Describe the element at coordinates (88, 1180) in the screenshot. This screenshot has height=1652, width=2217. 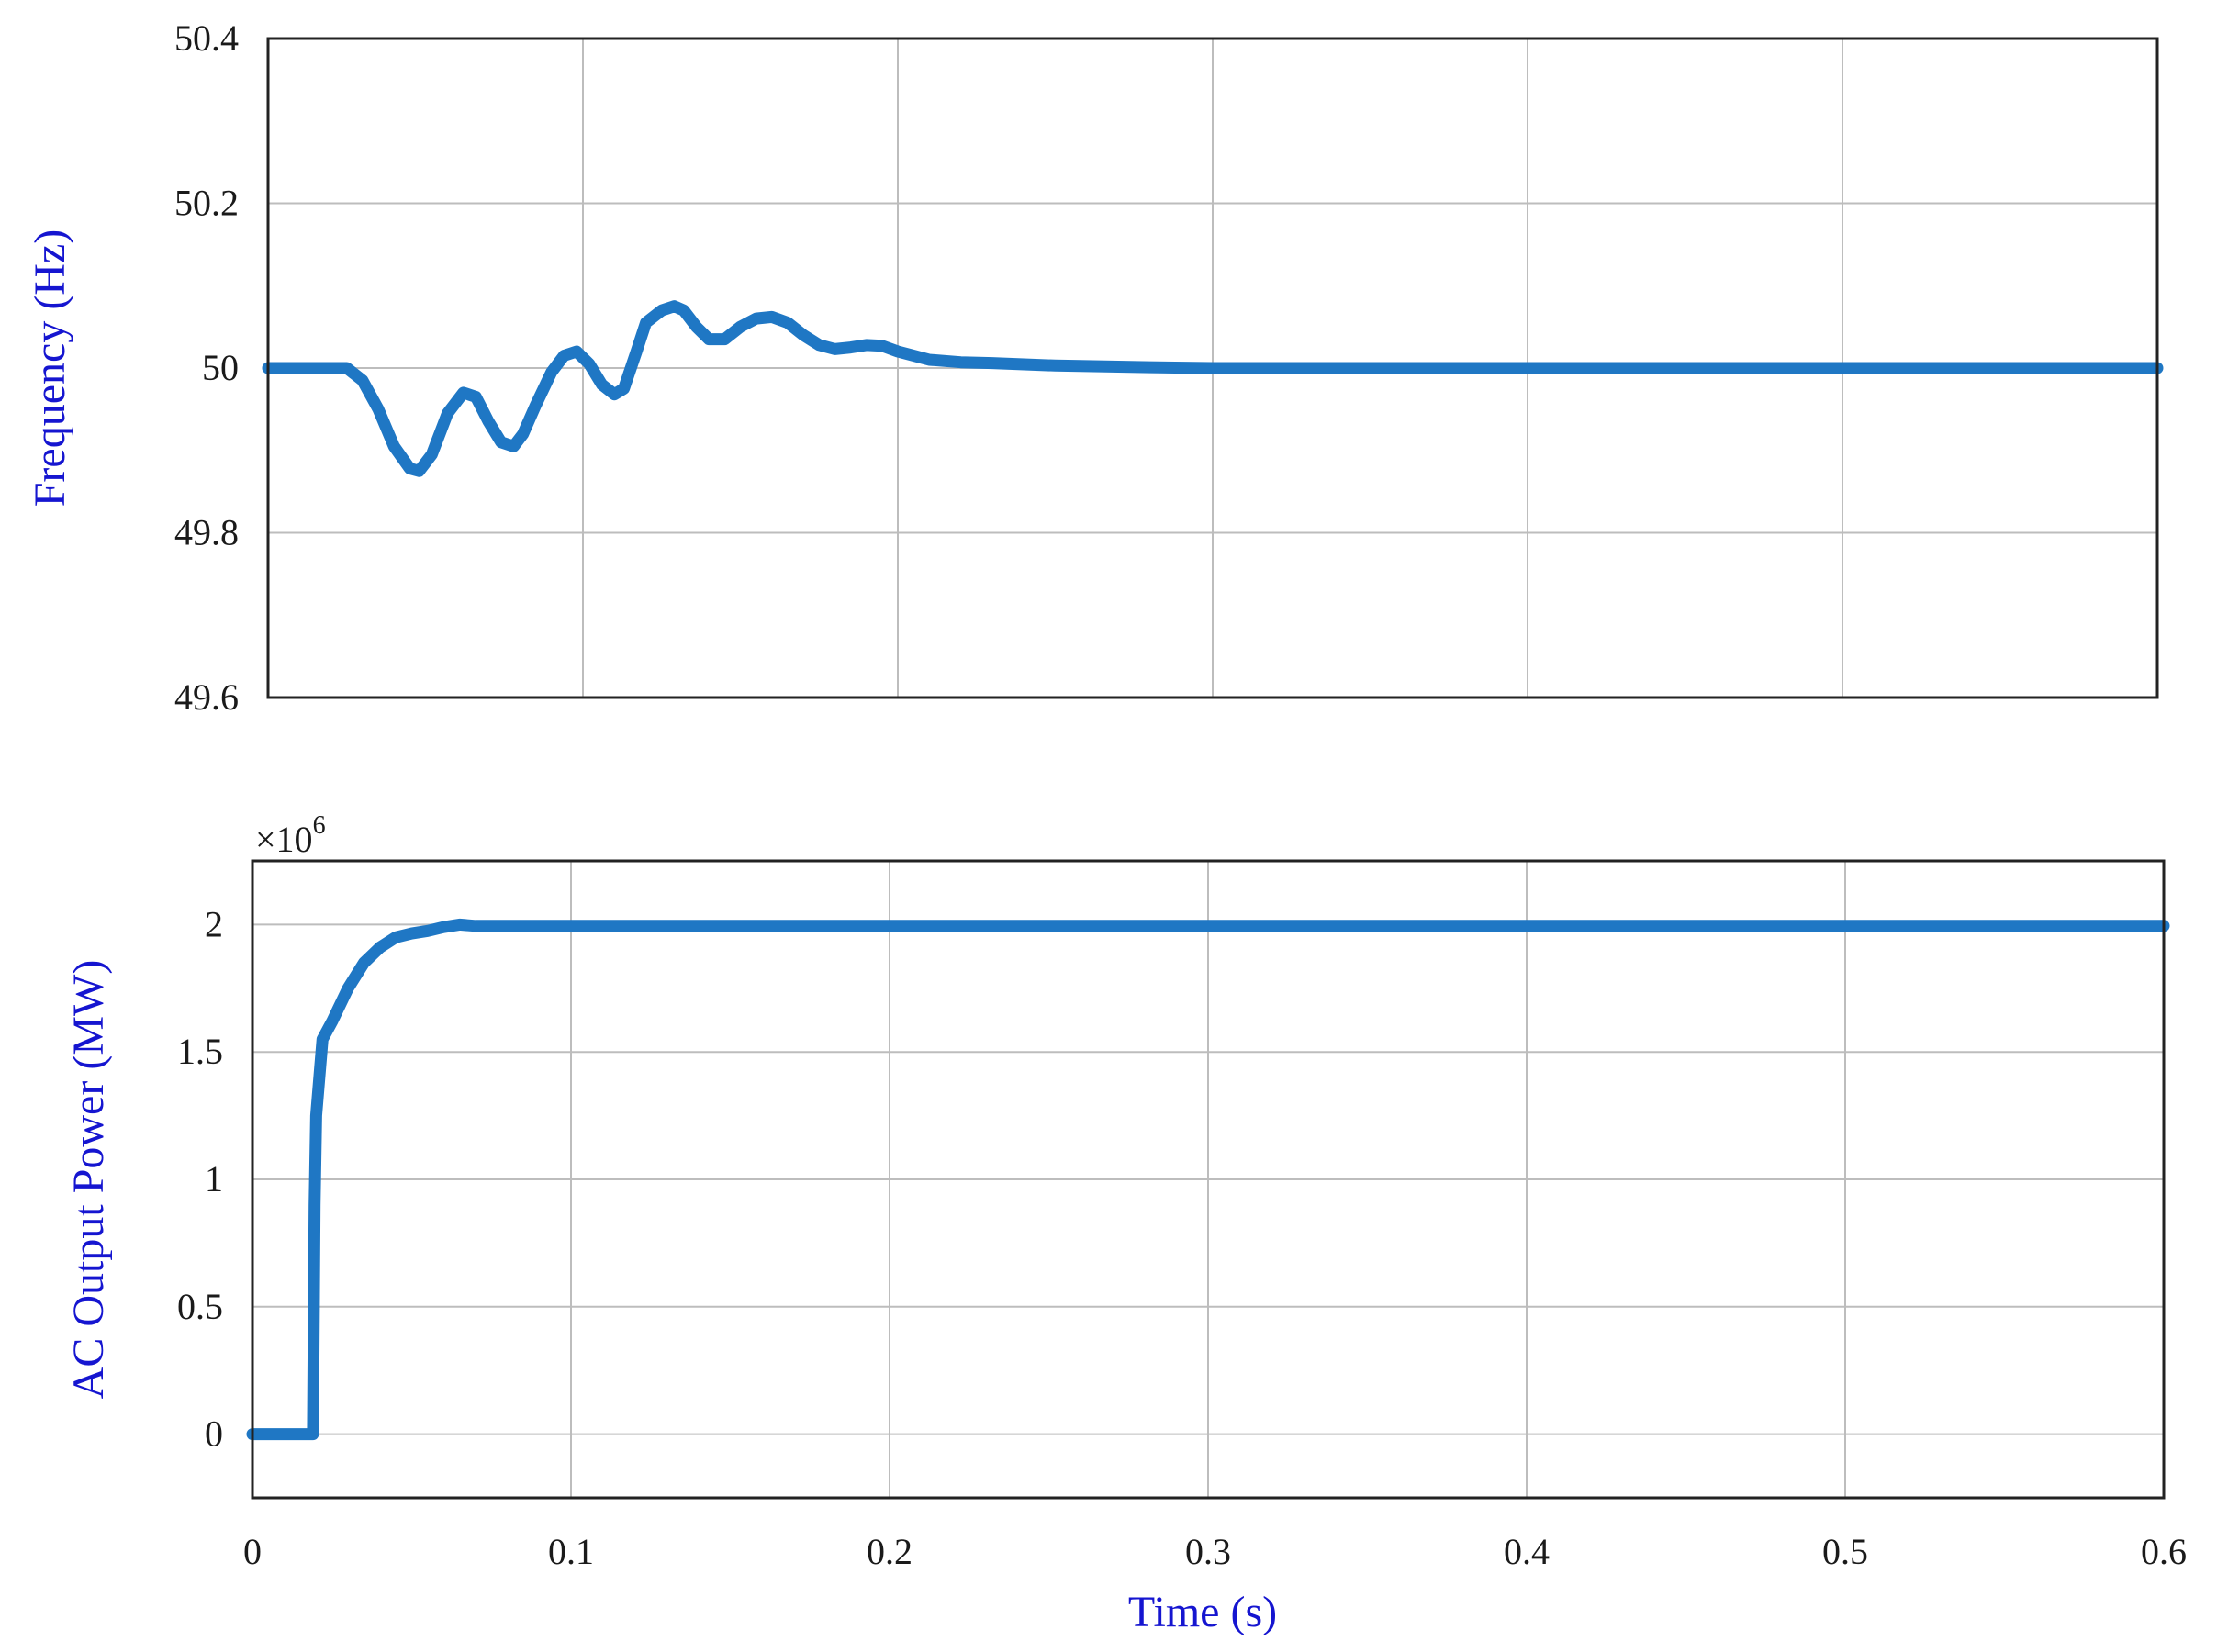
I see `power-y-axis-label: AC Output Power (MW)` at that location.